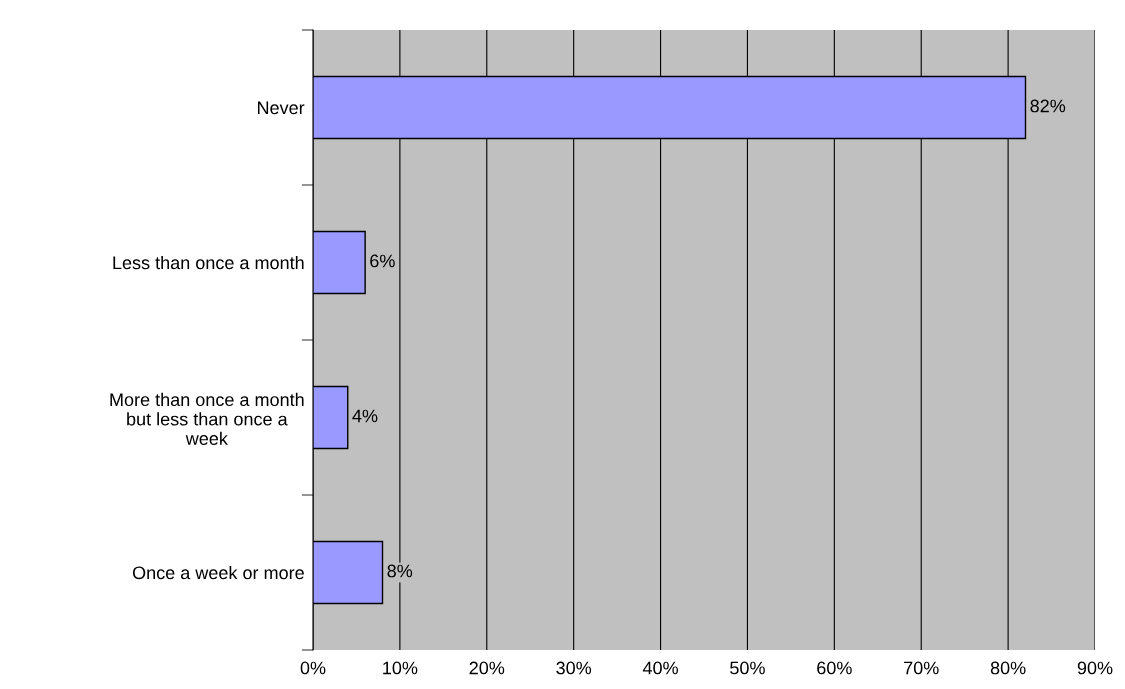 Image resolution: width=1125 pixels, height=689 pixels. I want to click on x-tick-label: 20%, so click(487, 668).